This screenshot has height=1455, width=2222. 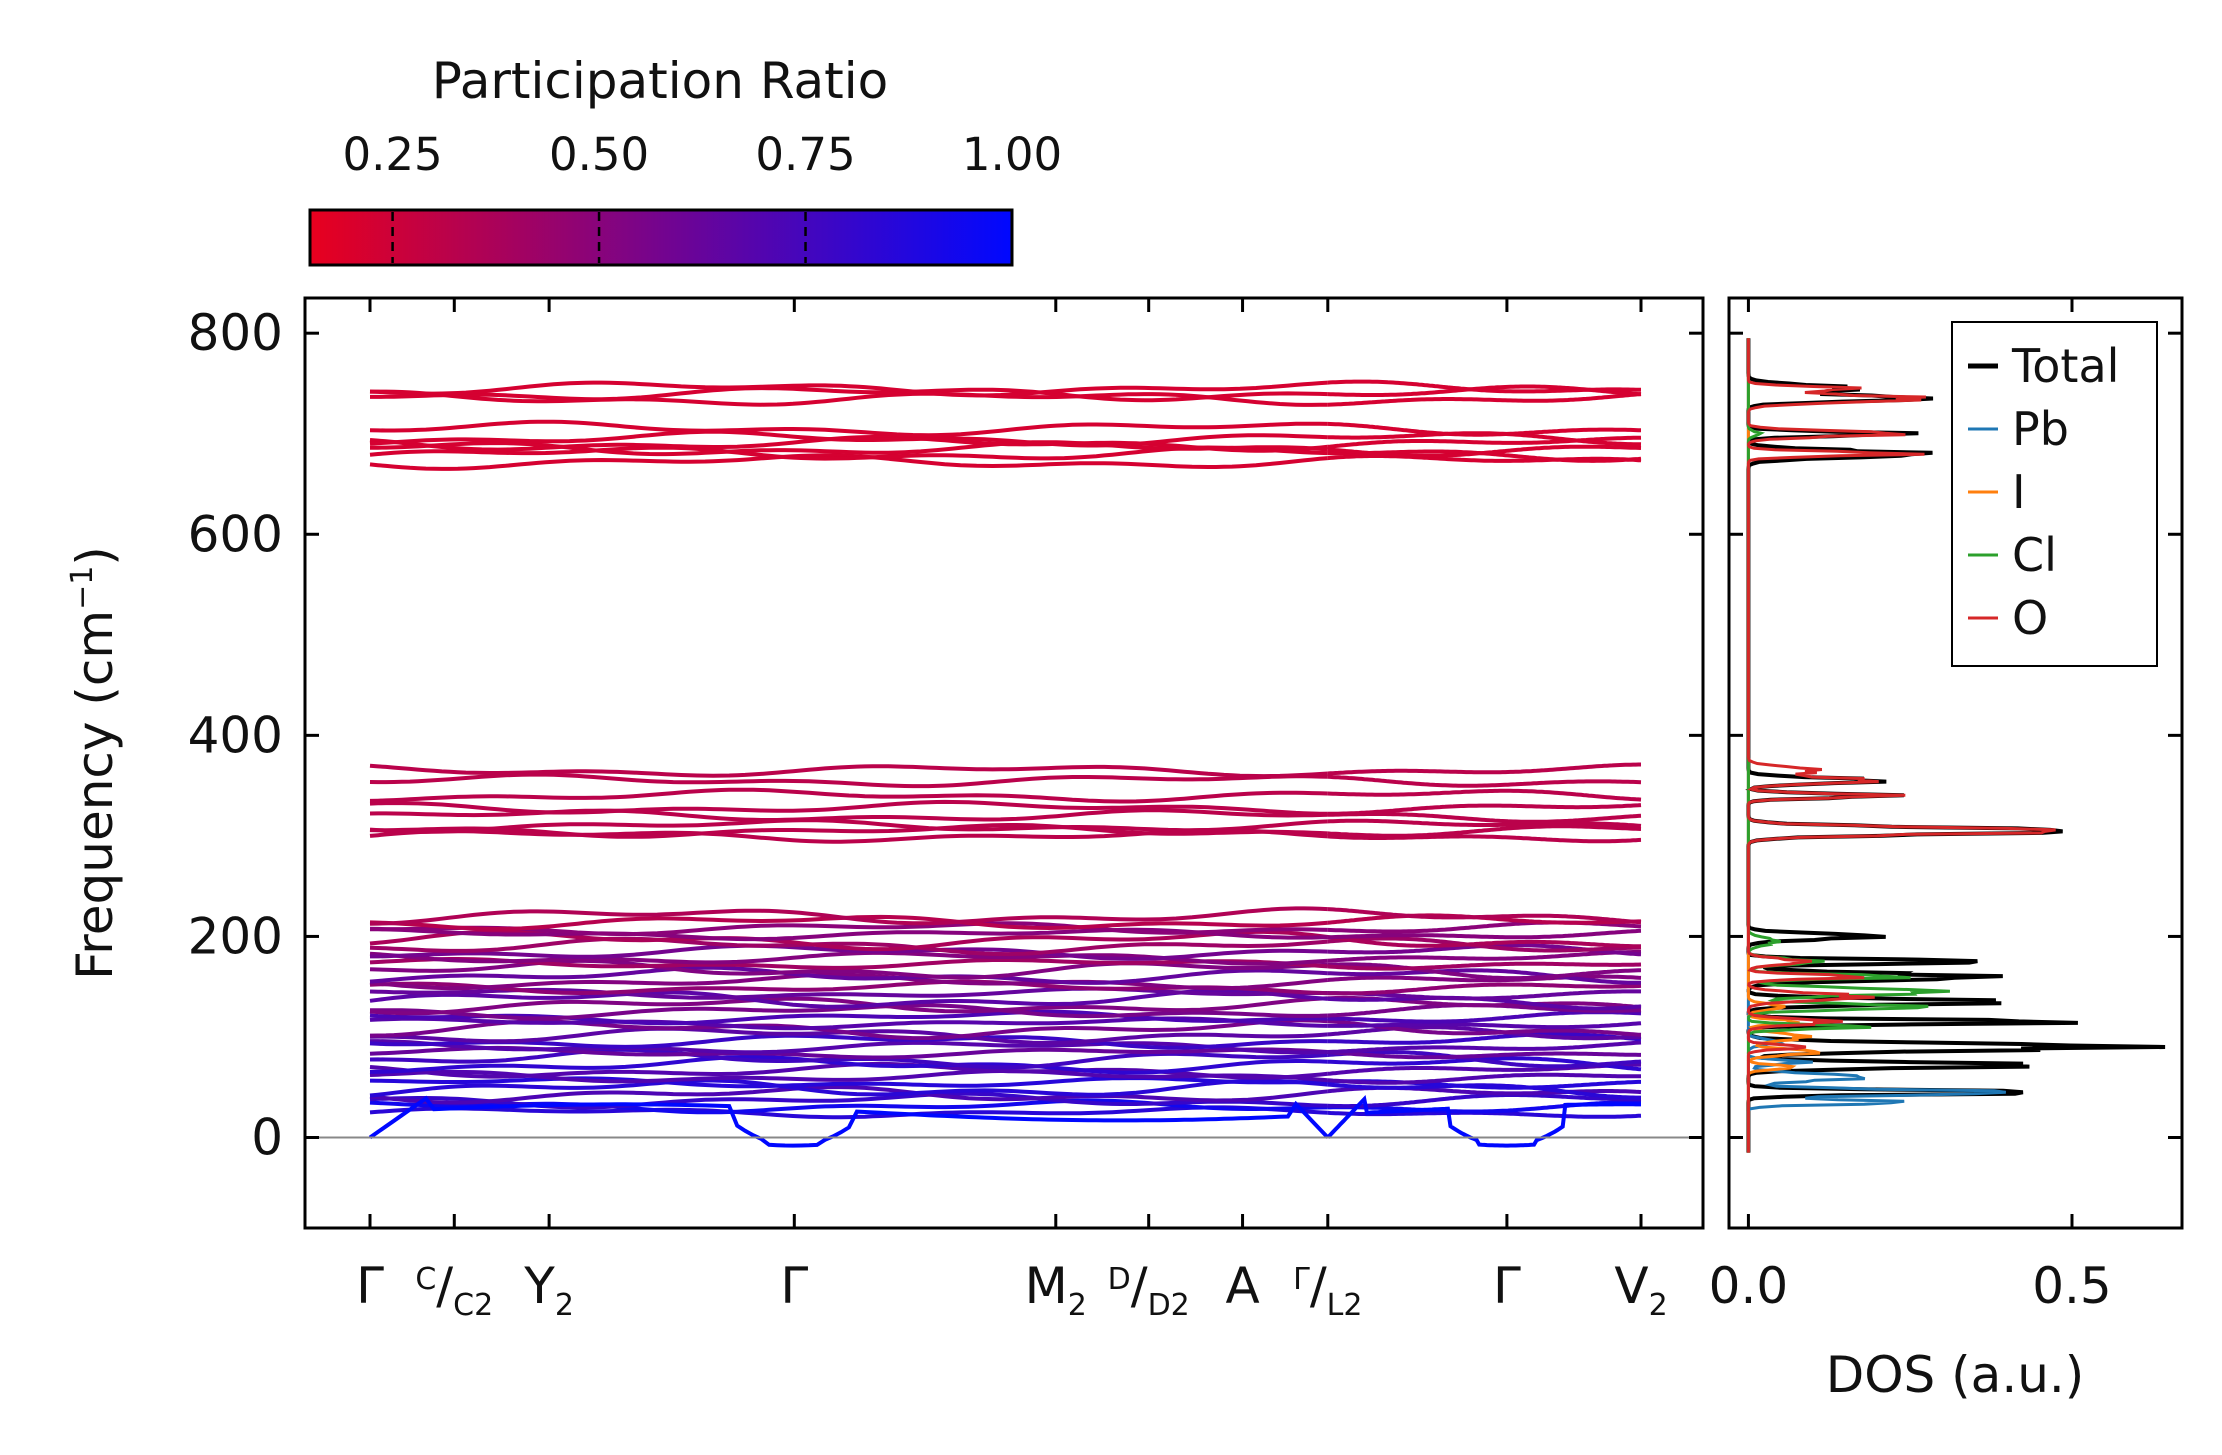 What do you see at coordinates (267, 1138) in the screenshot?
I see `y-tick-label: 0` at bounding box center [267, 1138].